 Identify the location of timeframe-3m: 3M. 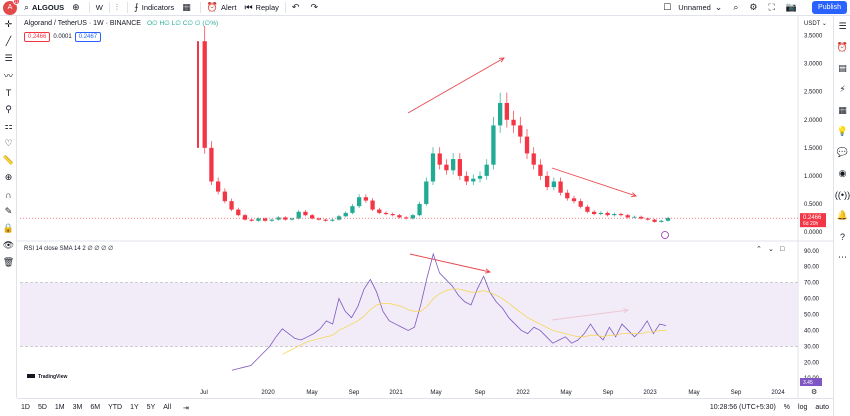
(77, 407).